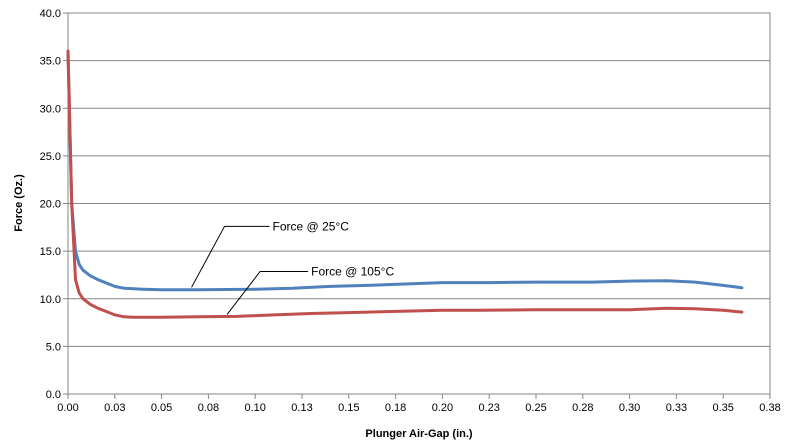 This screenshot has height=445, width=785. I want to click on annotation-label: Force @ 105°C, so click(352, 271).